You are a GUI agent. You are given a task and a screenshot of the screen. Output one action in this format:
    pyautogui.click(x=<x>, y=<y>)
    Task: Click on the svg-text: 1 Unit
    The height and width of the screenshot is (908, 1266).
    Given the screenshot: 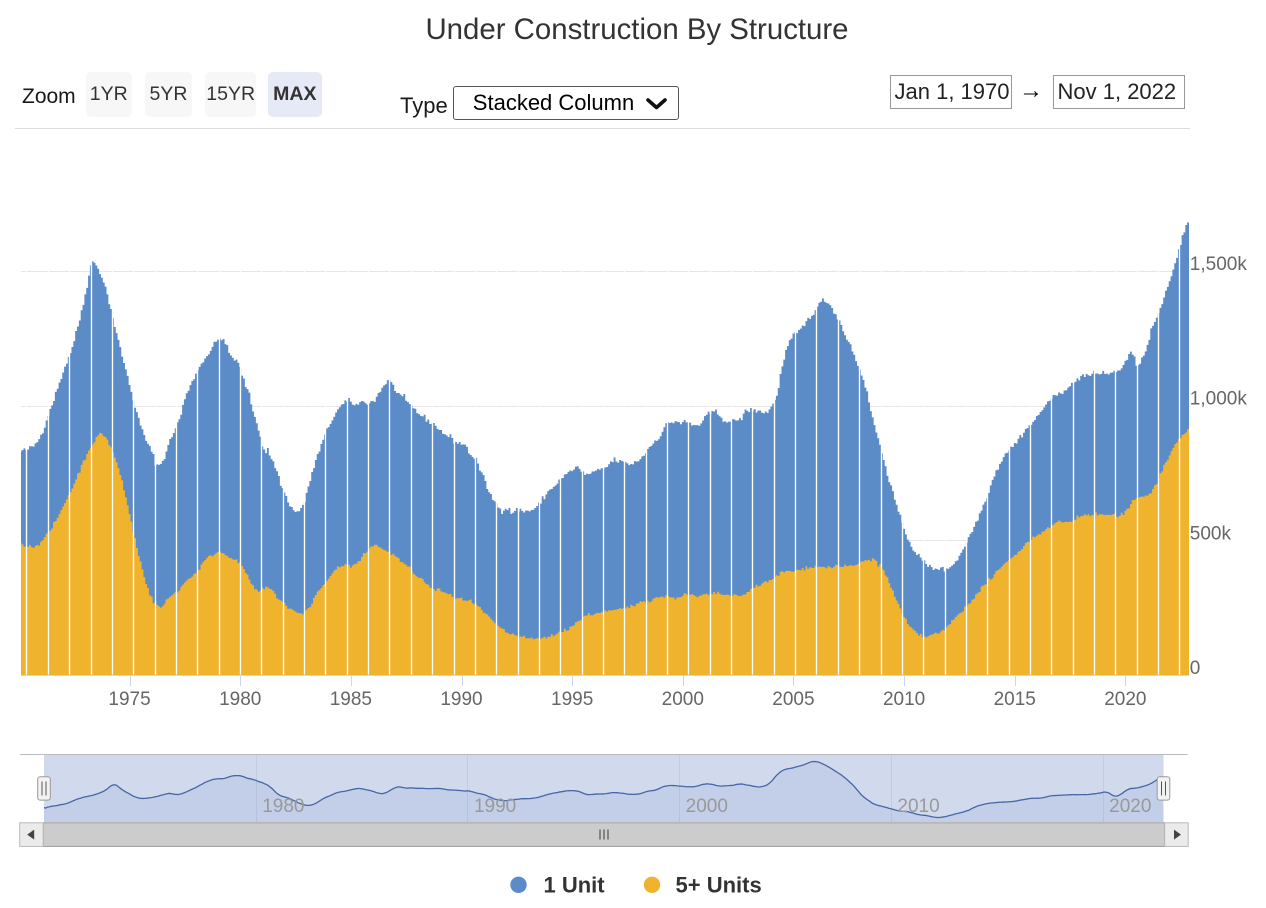 What is the action you would take?
    pyautogui.click(x=575, y=885)
    